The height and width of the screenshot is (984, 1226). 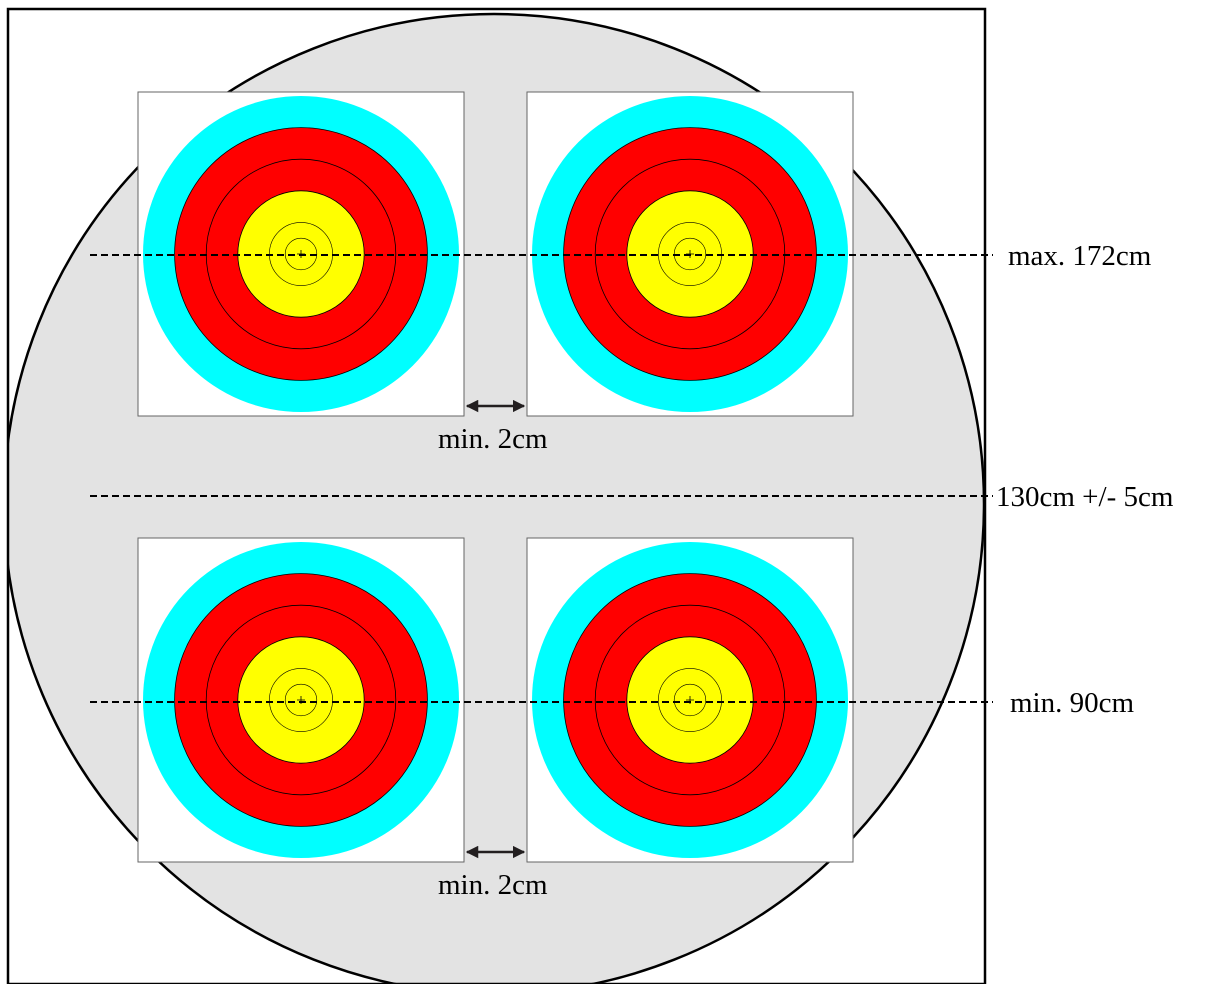 What do you see at coordinates (1085, 497) in the screenshot?
I see `middle-line-label: 130cm +/- 5cm` at bounding box center [1085, 497].